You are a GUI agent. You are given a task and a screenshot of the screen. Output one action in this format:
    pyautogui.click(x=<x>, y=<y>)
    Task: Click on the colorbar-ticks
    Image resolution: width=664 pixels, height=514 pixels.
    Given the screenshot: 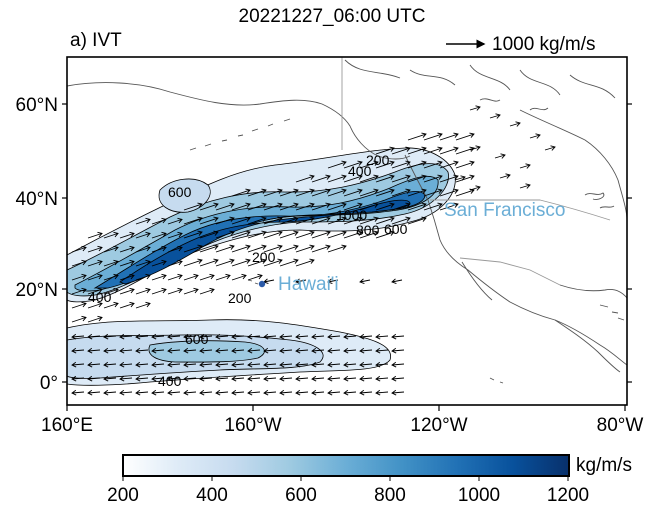 What is the action you would take?
    pyautogui.click(x=345, y=478)
    